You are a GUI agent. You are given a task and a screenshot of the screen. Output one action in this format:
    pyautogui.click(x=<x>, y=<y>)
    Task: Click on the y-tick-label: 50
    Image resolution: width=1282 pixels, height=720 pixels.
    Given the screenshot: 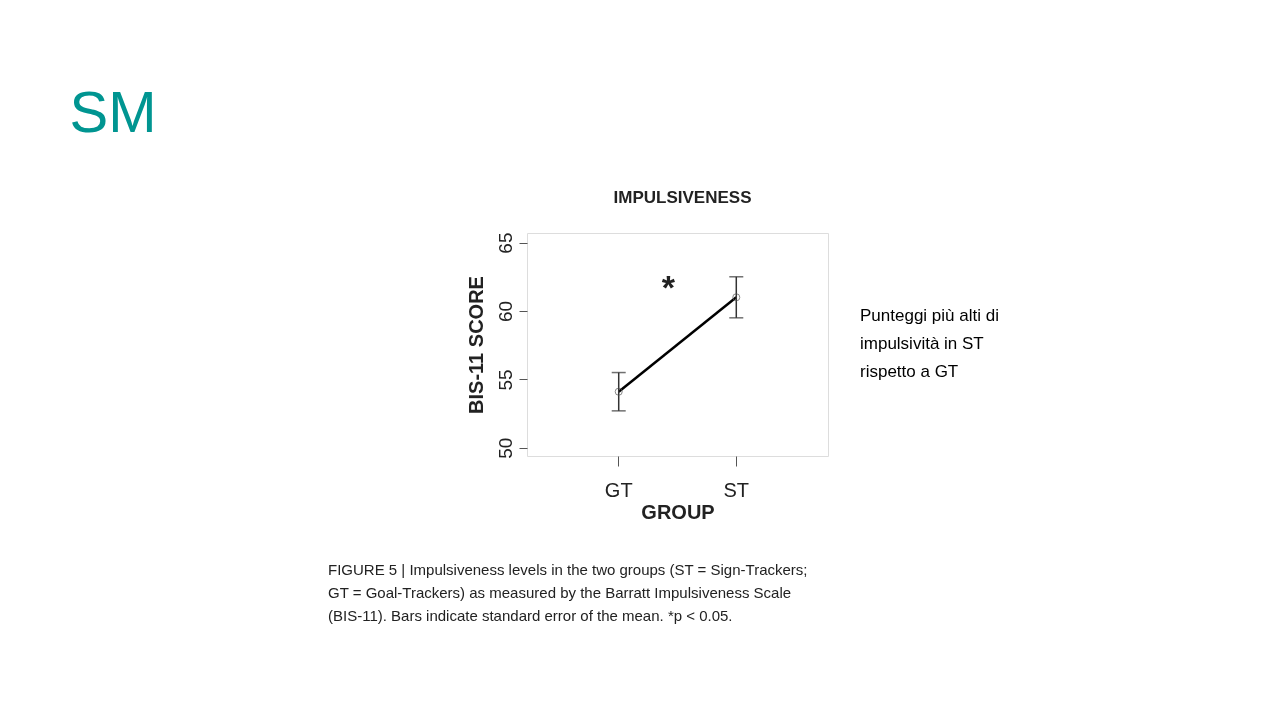 What is the action you would take?
    pyautogui.click(x=505, y=448)
    